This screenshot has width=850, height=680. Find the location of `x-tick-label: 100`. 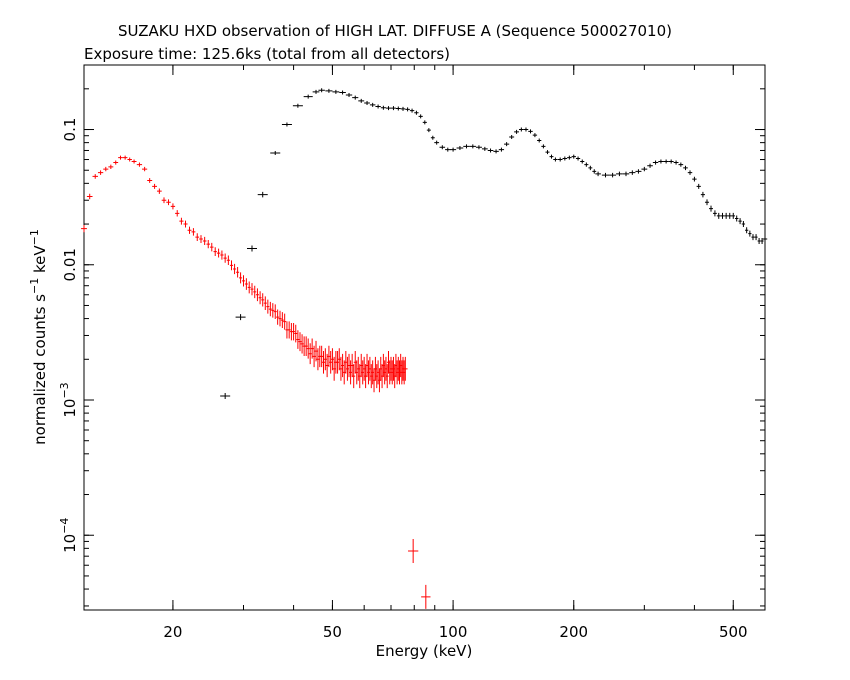

x-tick-label: 100 is located at coordinates (453, 632).